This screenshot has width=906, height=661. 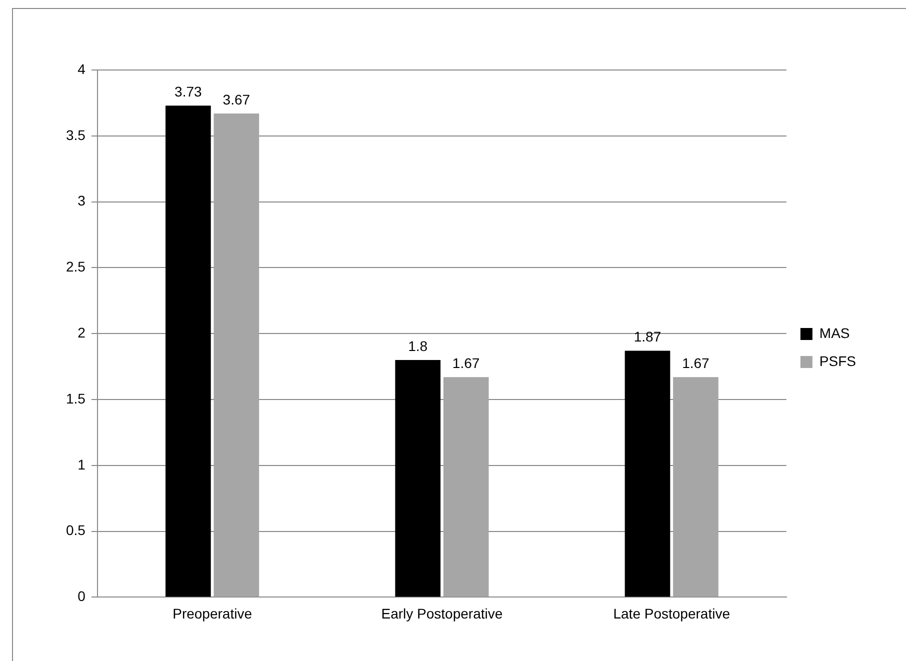 What do you see at coordinates (82, 68) in the screenshot?
I see `y-tick-label: 4` at bounding box center [82, 68].